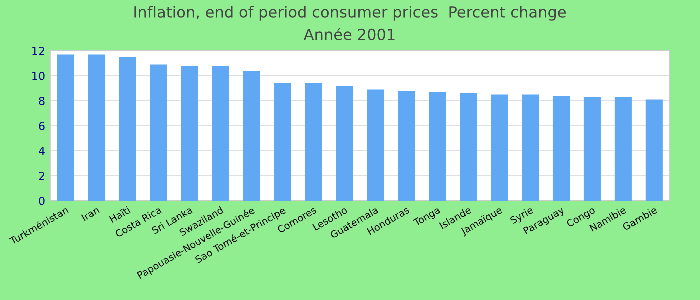 This screenshot has height=300, width=700. I want to click on y-tick-label: 0, so click(42, 201).